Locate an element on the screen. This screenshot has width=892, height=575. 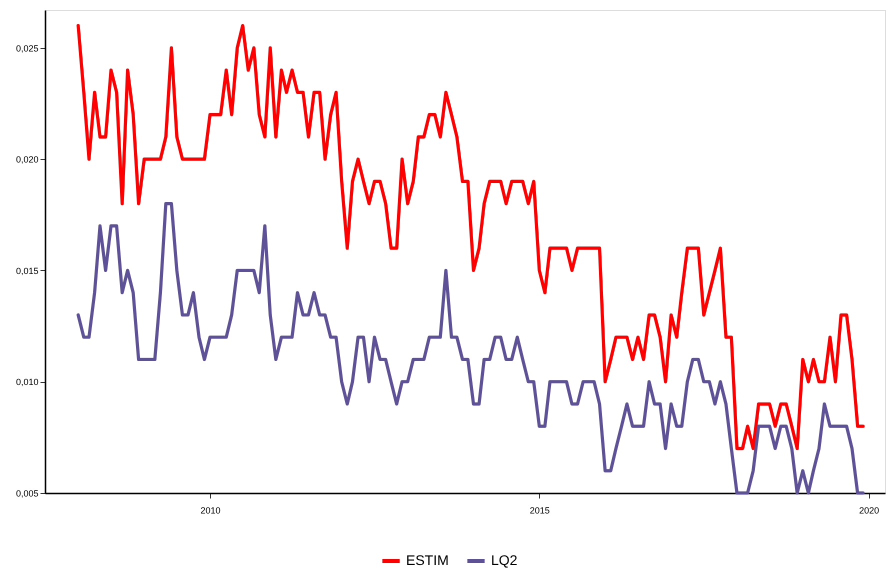
y-tick-label: 0,005 is located at coordinates (27, 493).